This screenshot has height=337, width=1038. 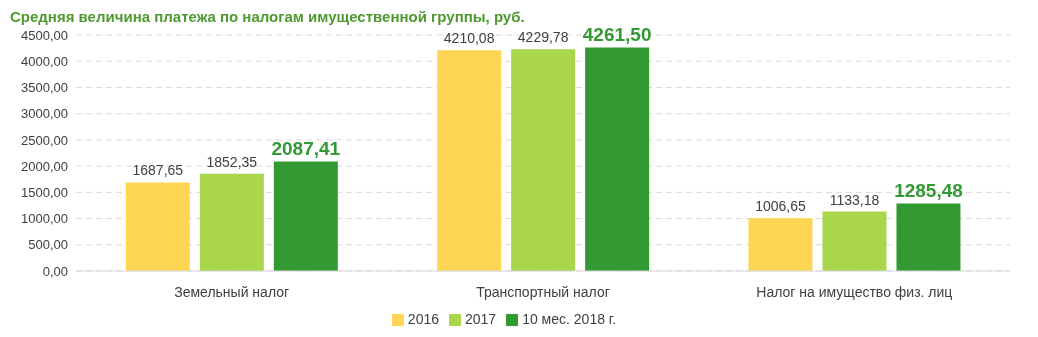 What do you see at coordinates (854, 291) in the screenshot?
I see `x-tick-label: Налог на имущество физ. лиц` at bounding box center [854, 291].